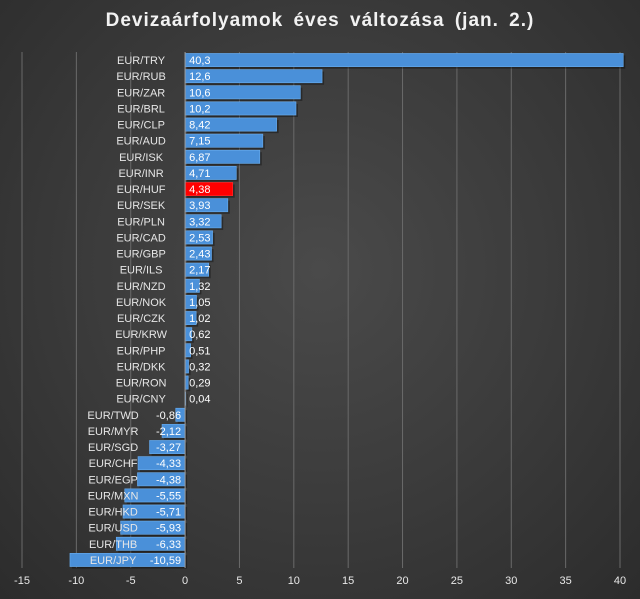 Image resolution: width=640 pixels, height=599 pixels. I want to click on category-label: EUR/CNY, so click(141, 400).